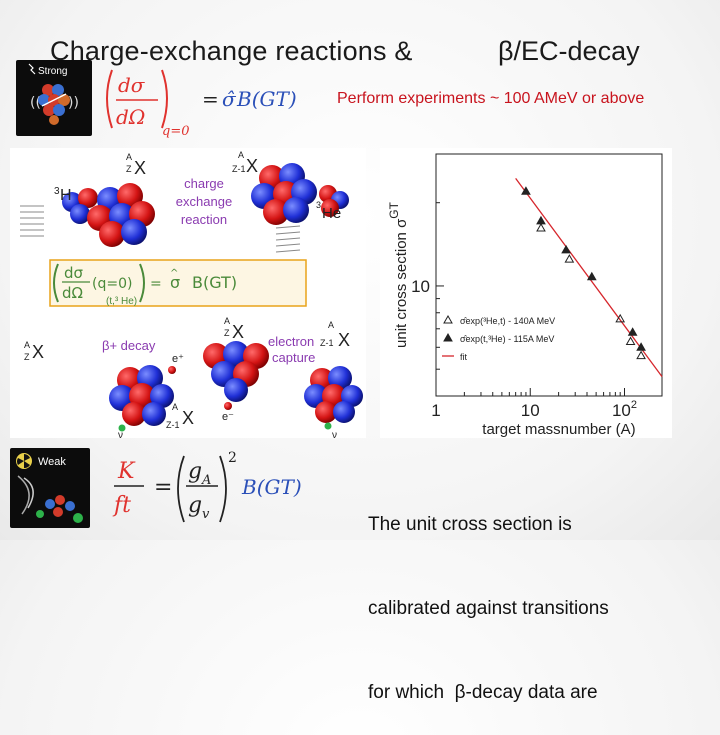  Describe the element at coordinates (210, 99) in the screenshot. I see `formula-equals: =` at that location.